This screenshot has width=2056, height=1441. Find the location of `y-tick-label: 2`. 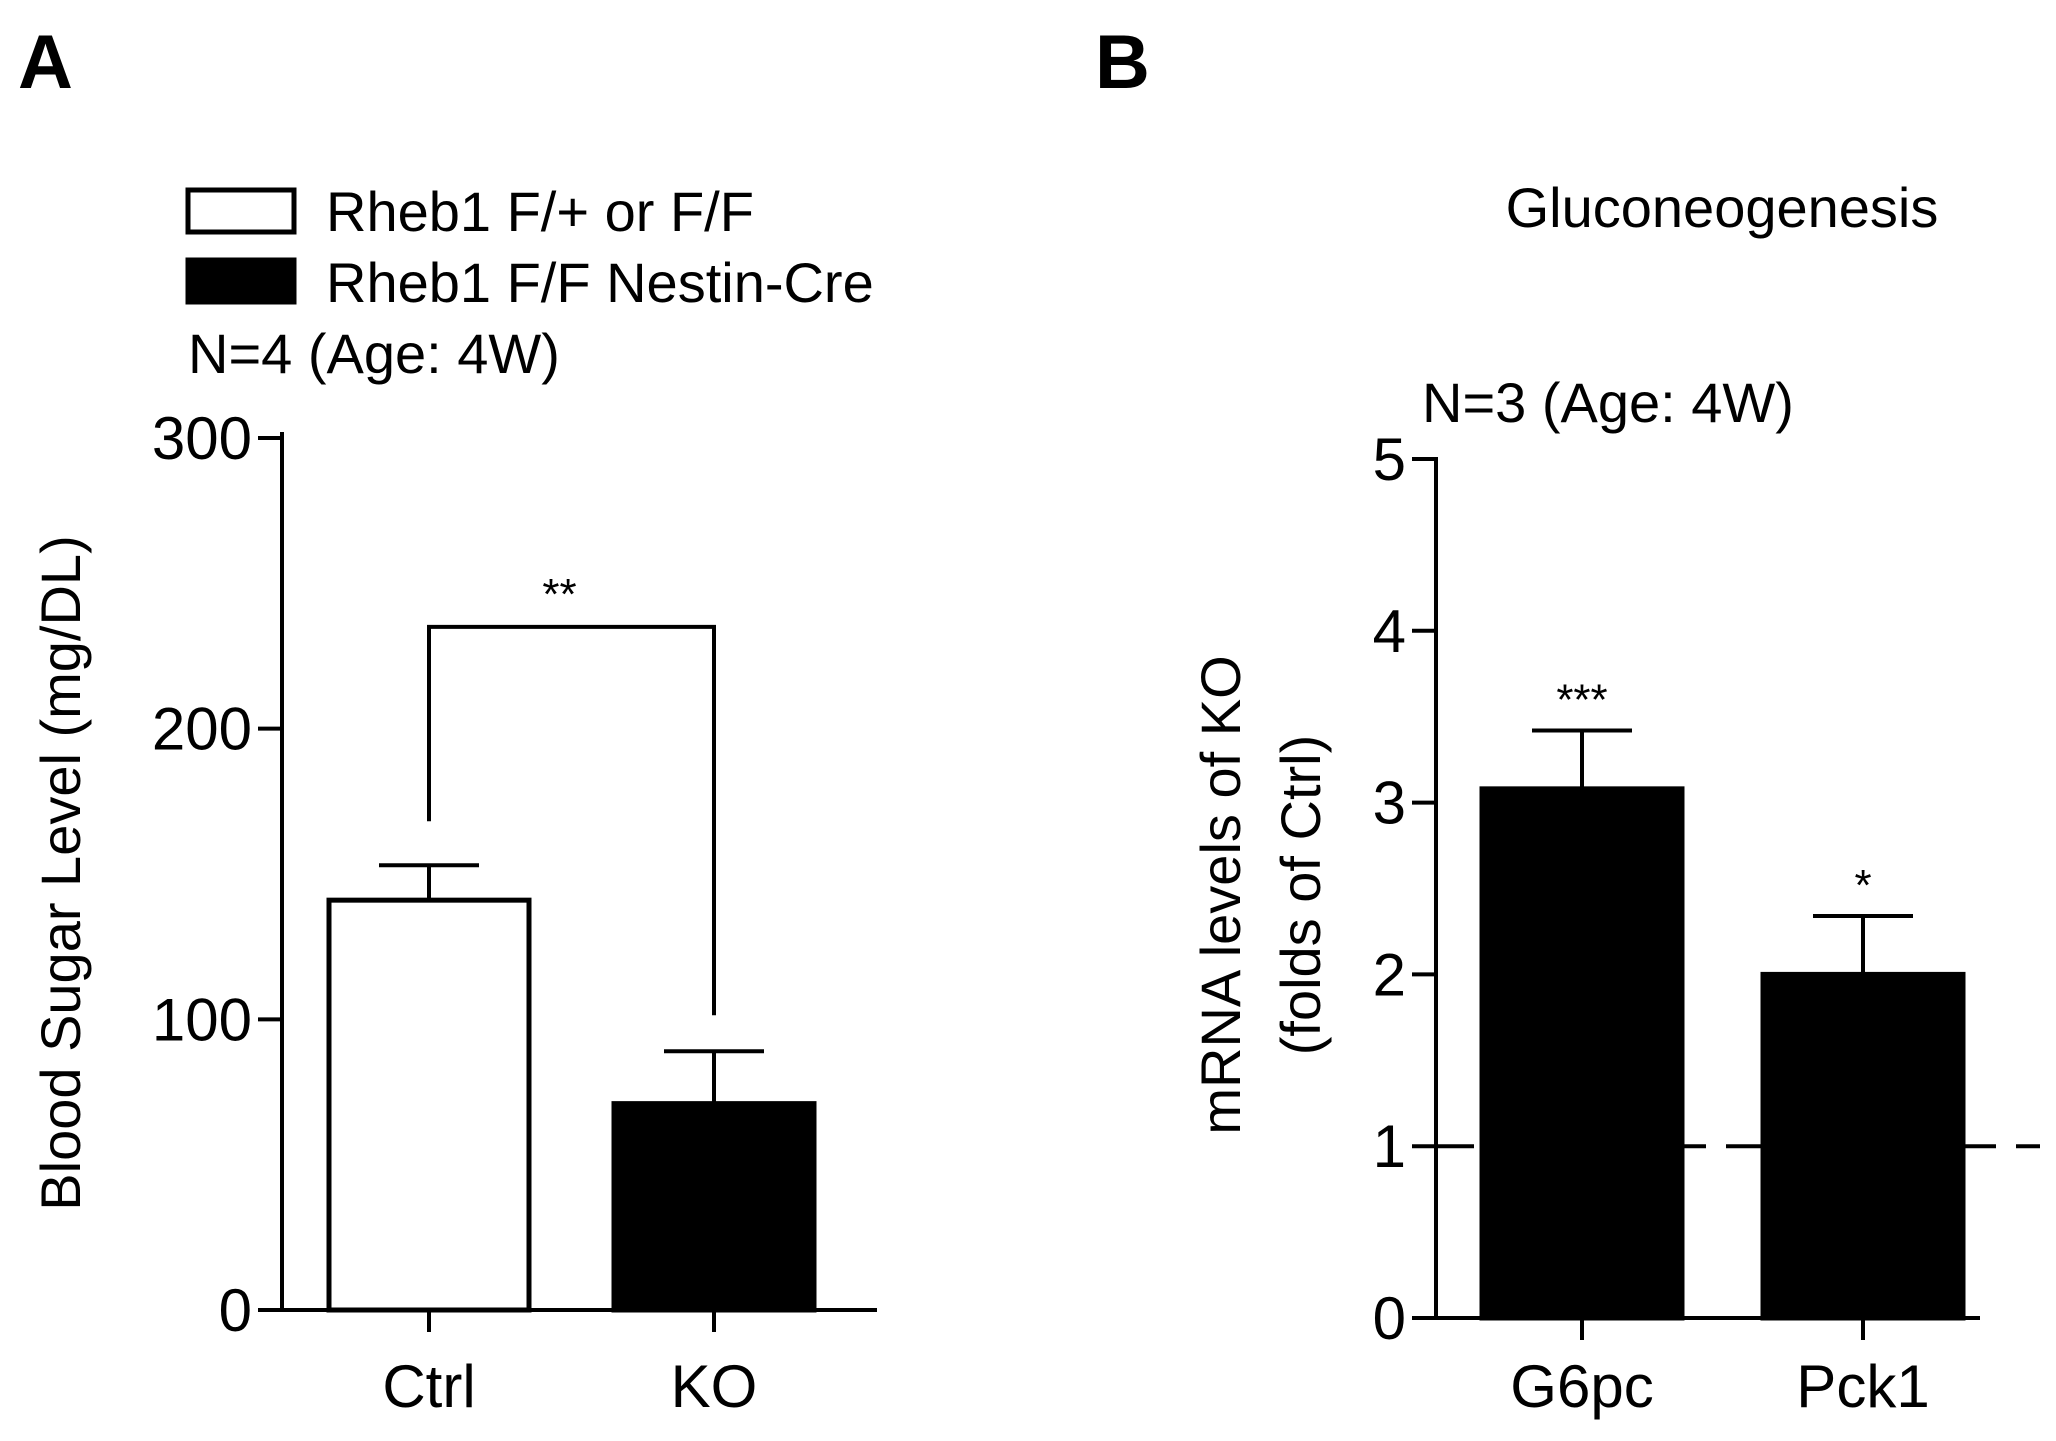

y-tick-label: 2 is located at coordinates (1389, 974).